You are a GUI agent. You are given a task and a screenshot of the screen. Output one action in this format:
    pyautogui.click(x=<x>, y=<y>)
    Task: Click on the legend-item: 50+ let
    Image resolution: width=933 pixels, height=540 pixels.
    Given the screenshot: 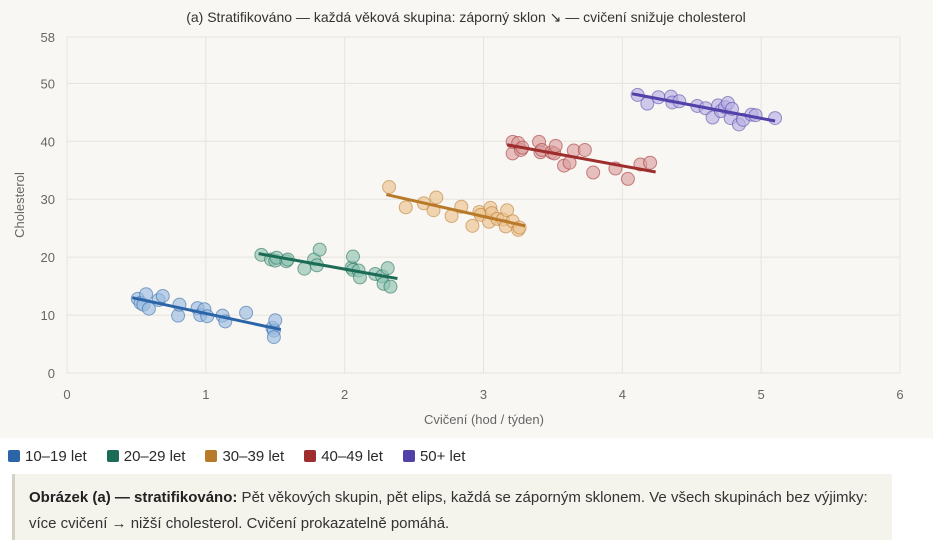 What is the action you would take?
    pyautogui.click(x=434, y=456)
    